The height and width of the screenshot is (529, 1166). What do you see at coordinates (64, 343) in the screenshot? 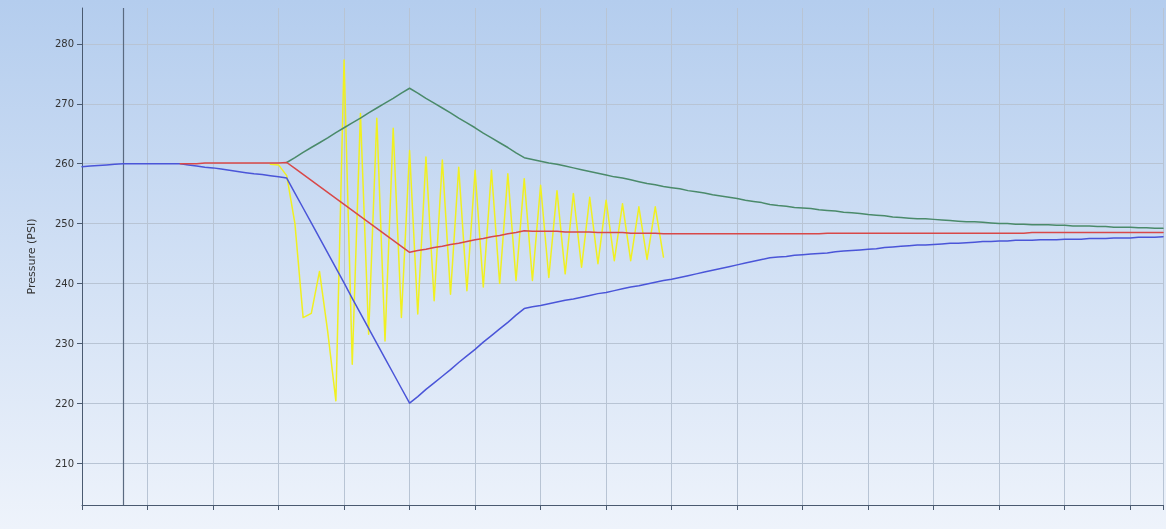
I see `y-tick-label: 230` at bounding box center [64, 343].